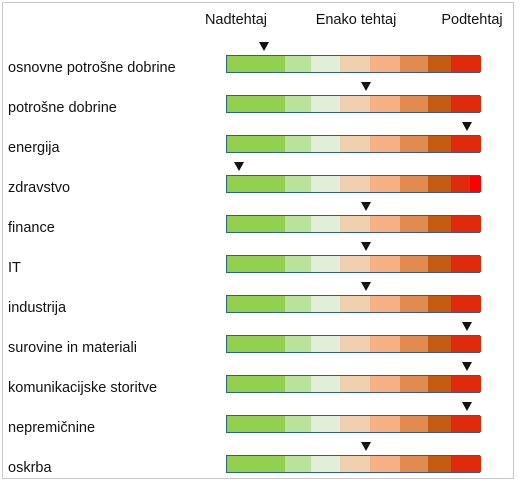  What do you see at coordinates (14, 268) in the screenshot?
I see `sector-label: IT` at bounding box center [14, 268].